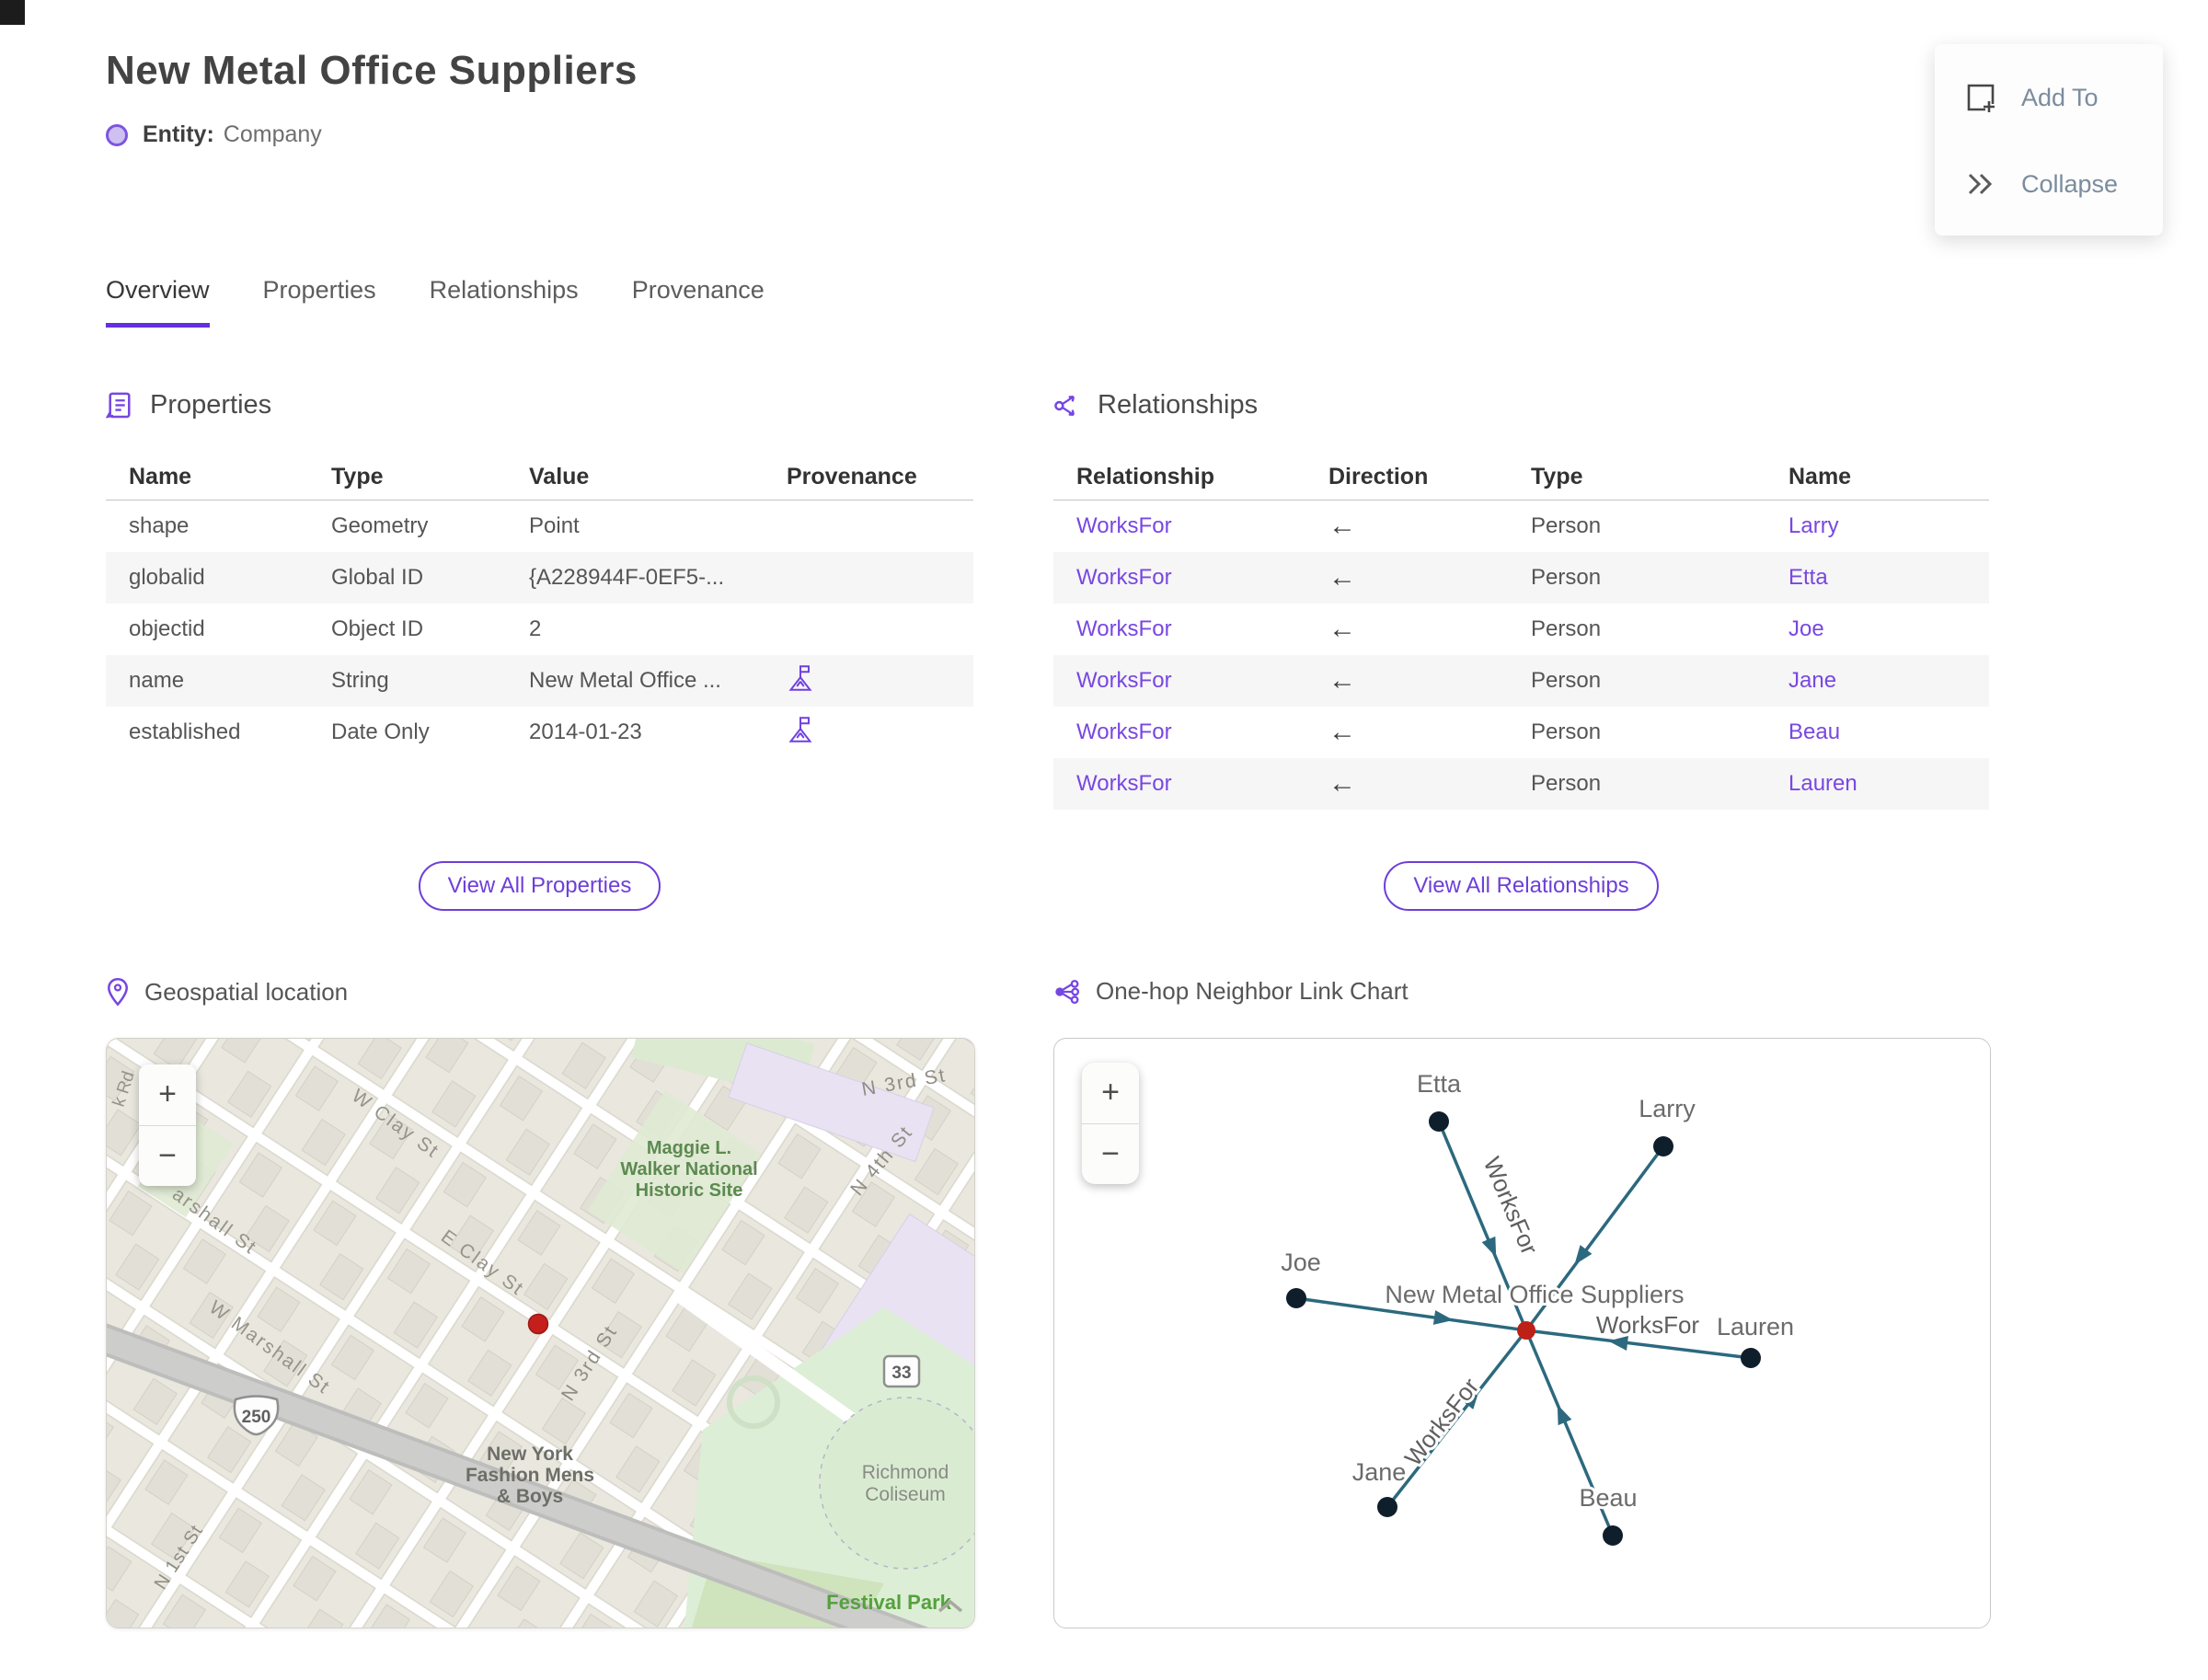  Describe the element at coordinates (158, 302) in the screenshot. I see `tab-overview: Overview` at that location.